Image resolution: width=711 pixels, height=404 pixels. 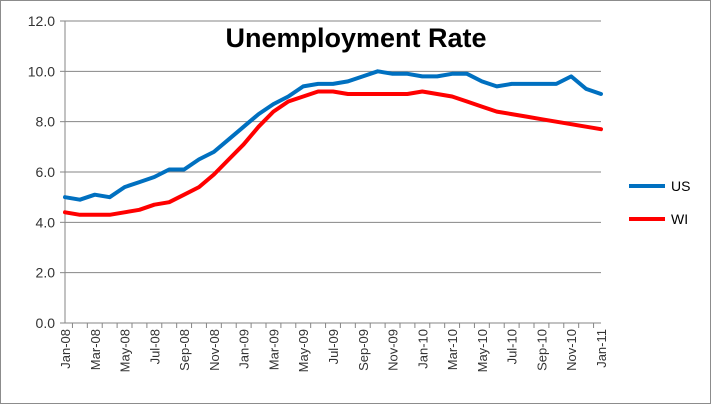 What do you see at coordinates (333, 346) in the screenshot?
I see `x-tick-label: Jul-09` at bounding box center [333, 346].